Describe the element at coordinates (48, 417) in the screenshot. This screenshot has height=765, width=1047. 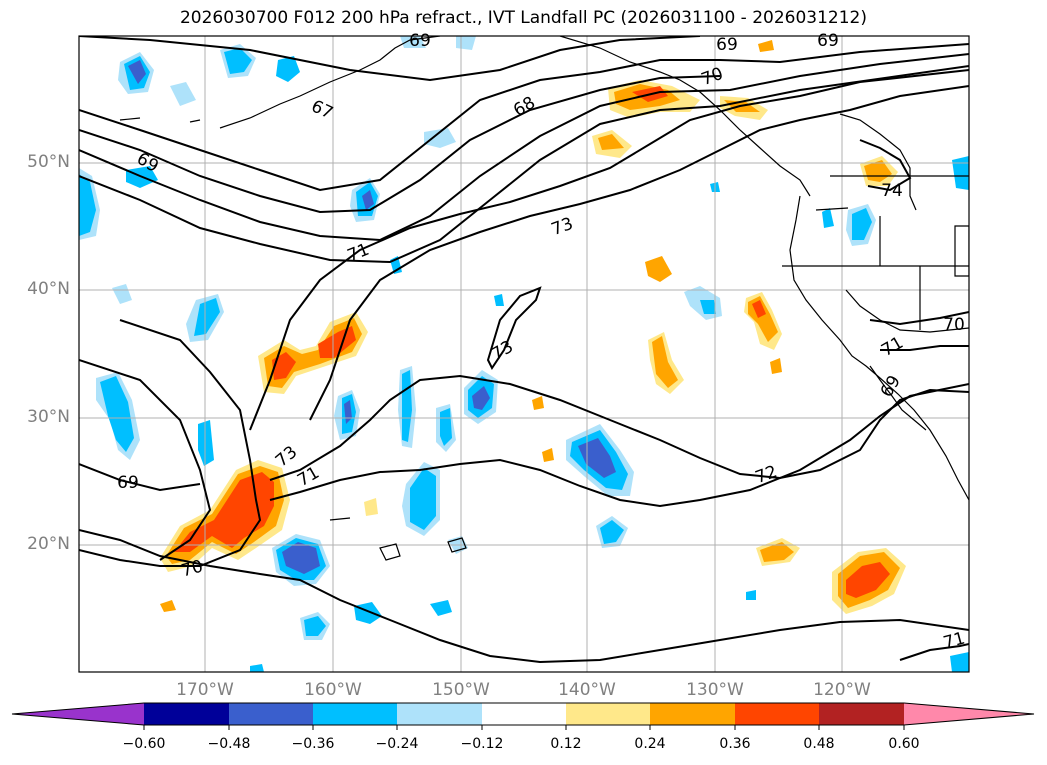
I see `latitude-label: 30°N` at that location.